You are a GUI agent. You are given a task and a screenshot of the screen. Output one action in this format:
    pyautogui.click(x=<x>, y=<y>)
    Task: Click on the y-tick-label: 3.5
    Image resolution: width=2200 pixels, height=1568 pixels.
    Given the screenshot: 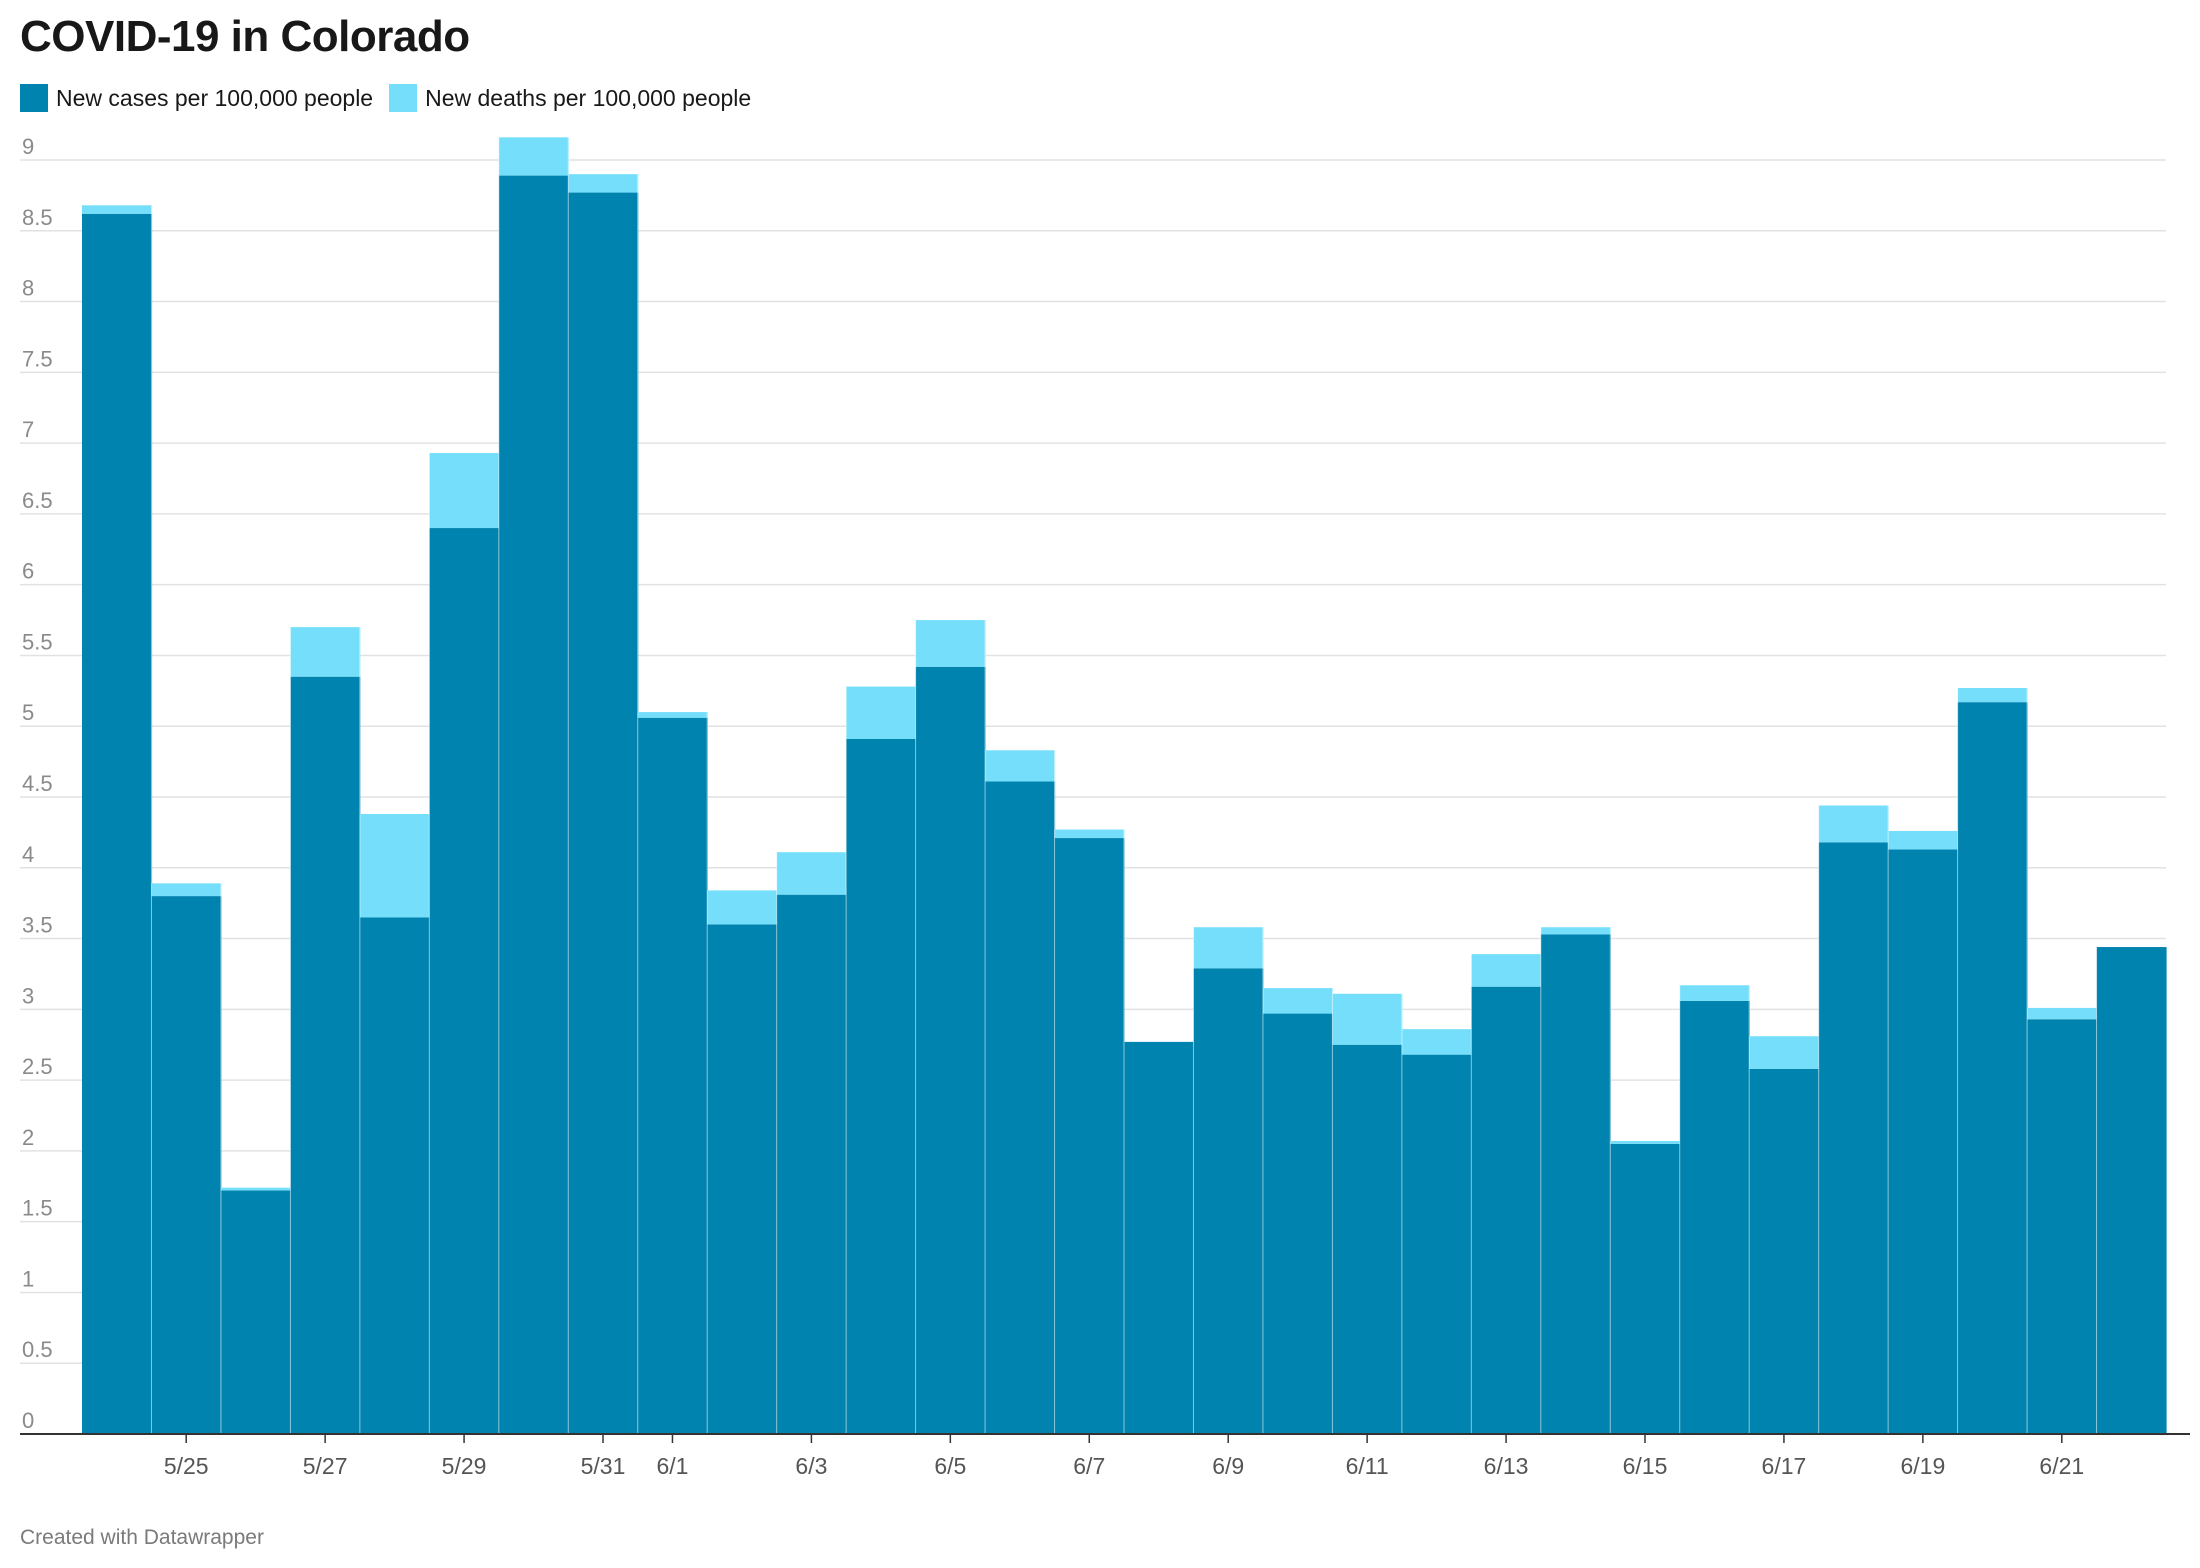 What is the action you would take?
    pyautogui.click(x=37, y=925)
    